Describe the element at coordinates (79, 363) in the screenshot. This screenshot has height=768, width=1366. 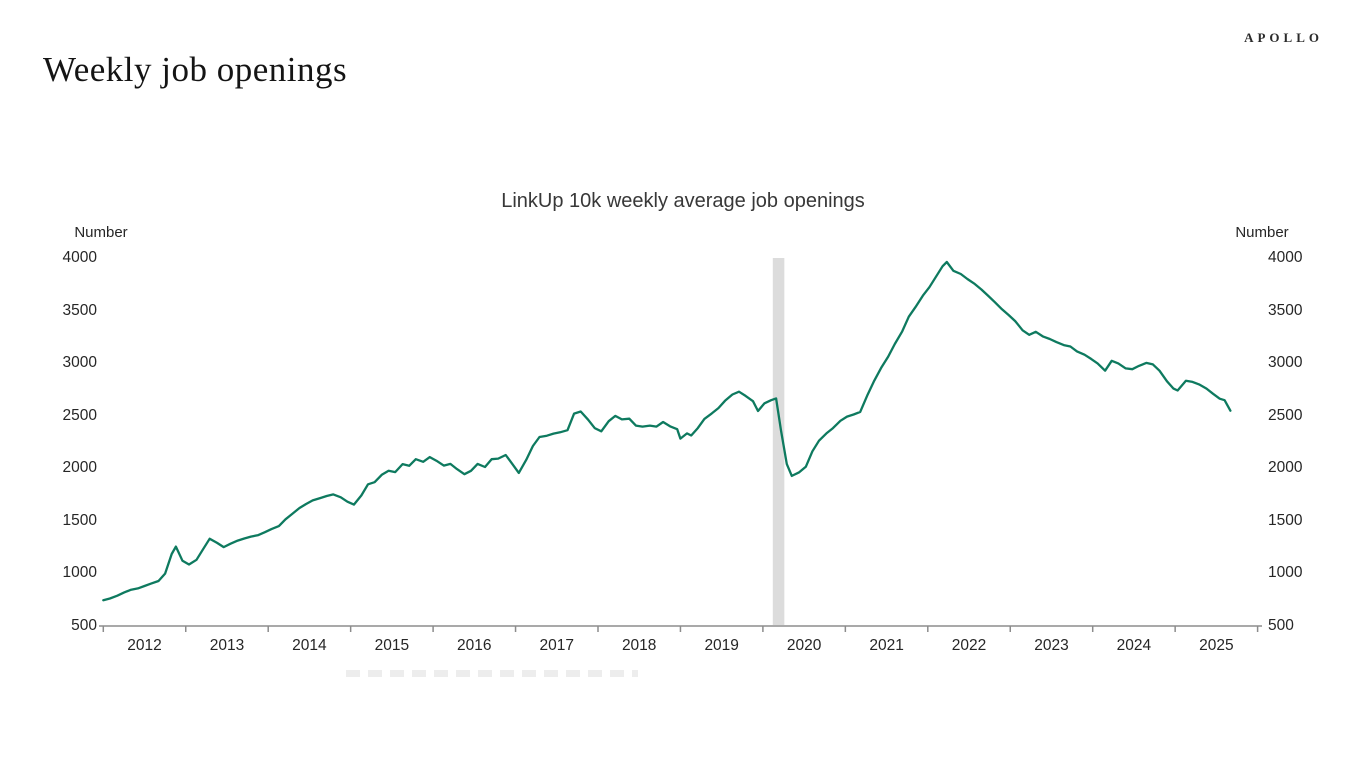
I see `y-tick-label-left: 3000` at that location.